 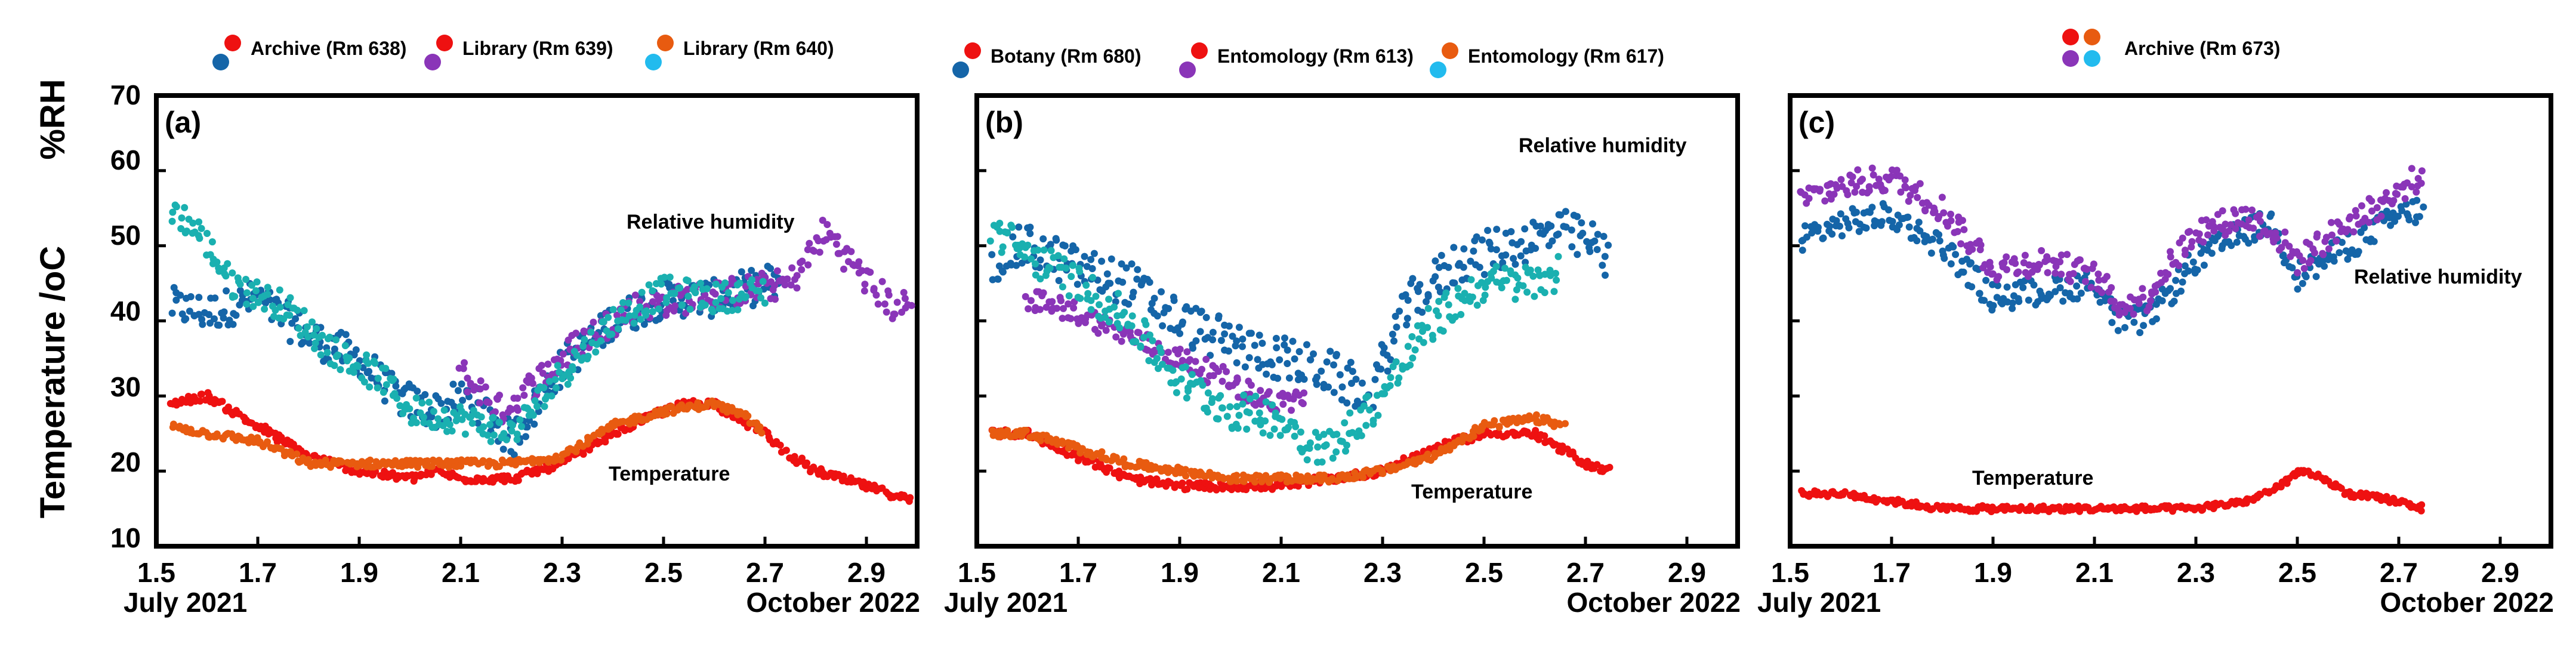 I want to click on legend-entry: Botany (Rm 680), so click(x=1047, y=60).